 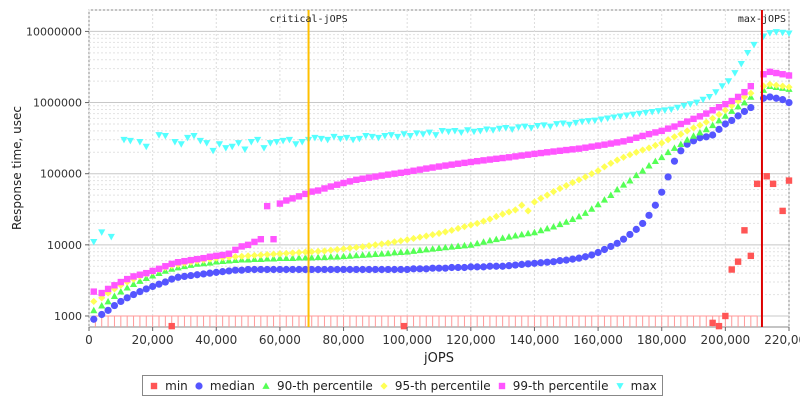 I want to click on y-tick-label: 10000000, so click(x=54, y=31).